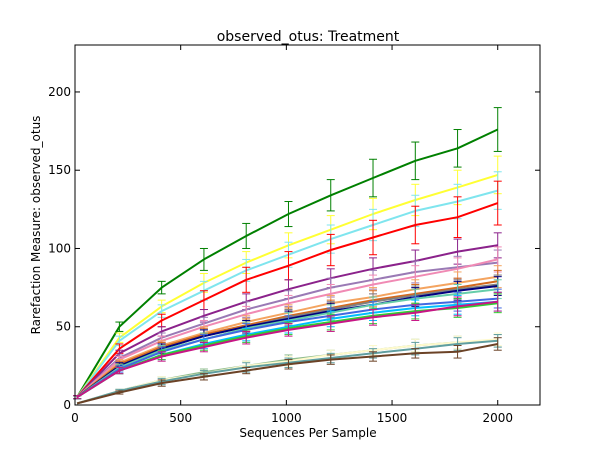  I want to click on x-axis-label: Sequences Per Sample, so click(307, 433).